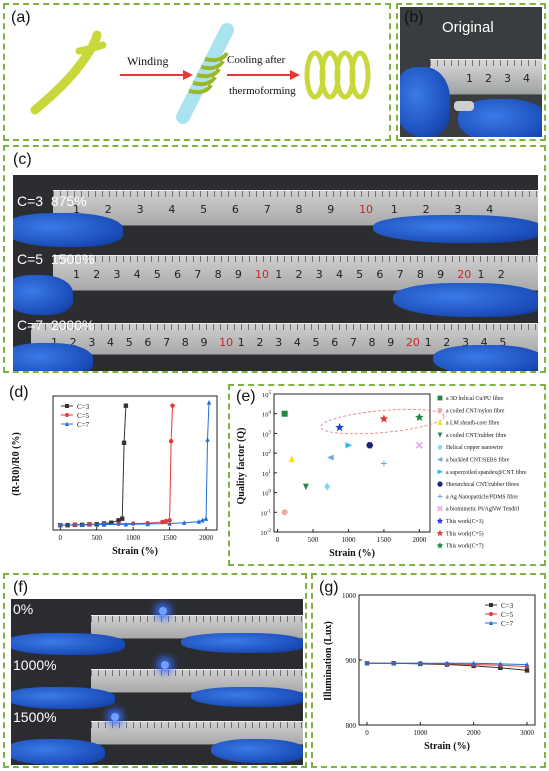  What do you see at coordinates (382, 421) in the screenshot?
I see `highlight-ellipse` at bounding box center [382, 421].